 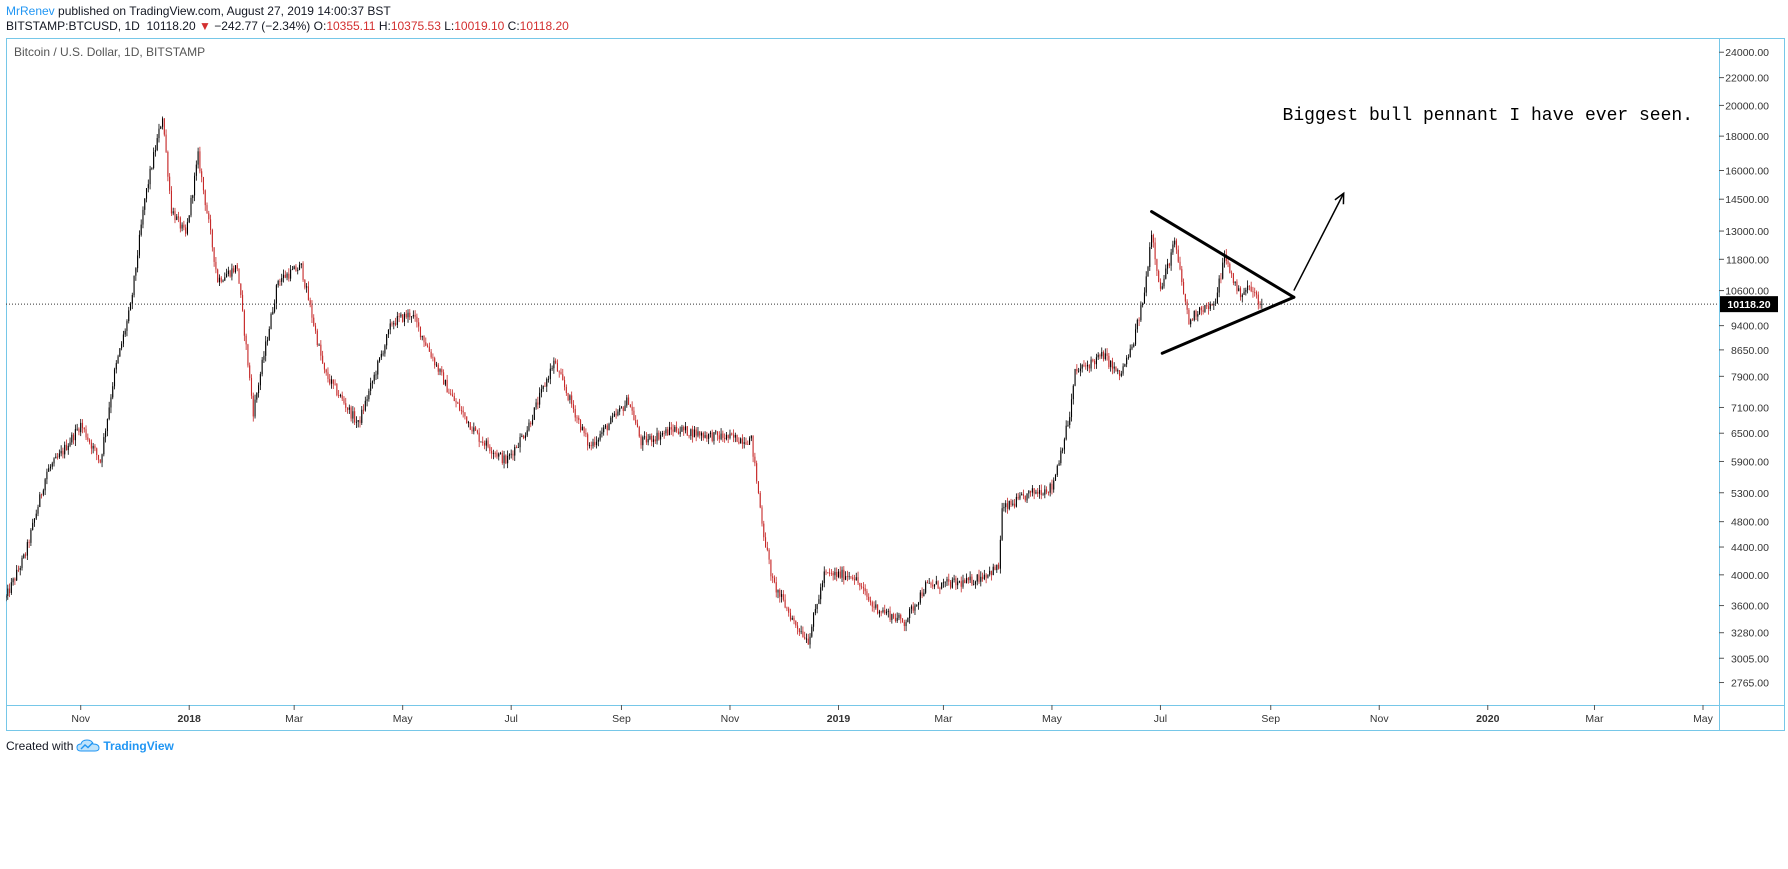 I want to click on y-tick-label: 7900.00, so click(x=1750, y=377).